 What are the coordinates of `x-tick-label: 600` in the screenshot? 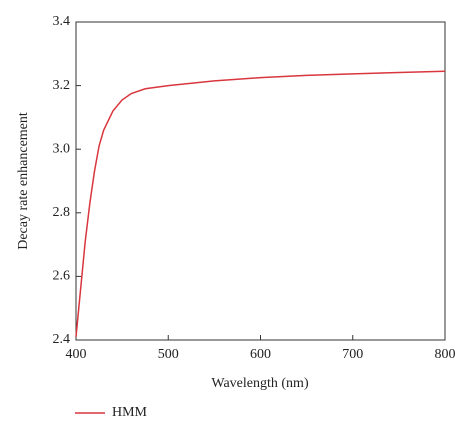 It's located at (260, 354).